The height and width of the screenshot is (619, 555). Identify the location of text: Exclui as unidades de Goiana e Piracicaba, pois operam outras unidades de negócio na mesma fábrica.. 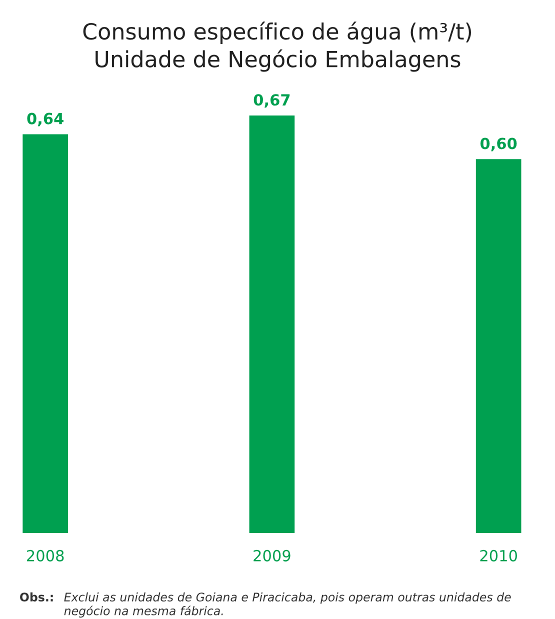
(287, 605).